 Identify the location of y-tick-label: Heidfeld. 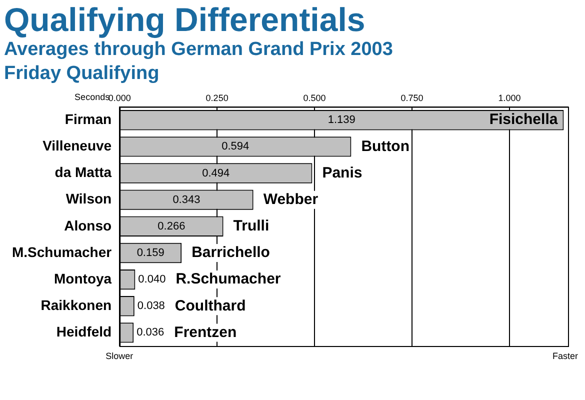
(84, 332).